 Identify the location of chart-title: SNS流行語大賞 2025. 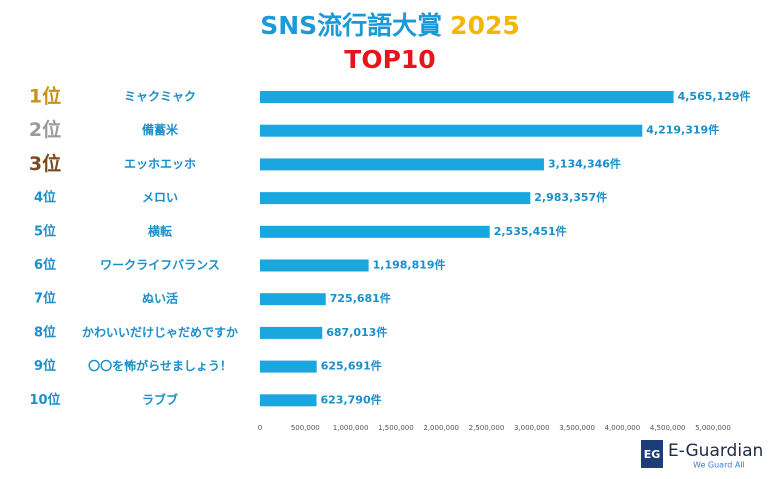
(390, 25).